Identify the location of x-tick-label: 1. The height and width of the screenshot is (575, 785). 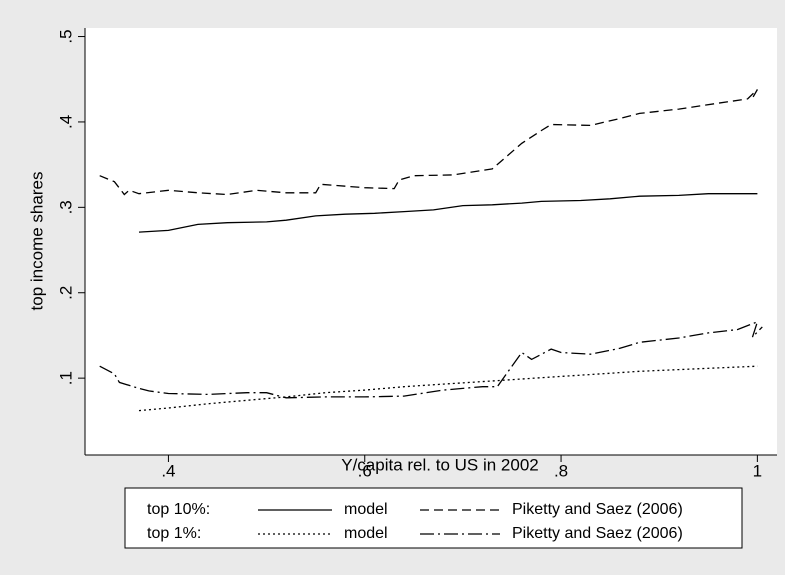
(757, 470).